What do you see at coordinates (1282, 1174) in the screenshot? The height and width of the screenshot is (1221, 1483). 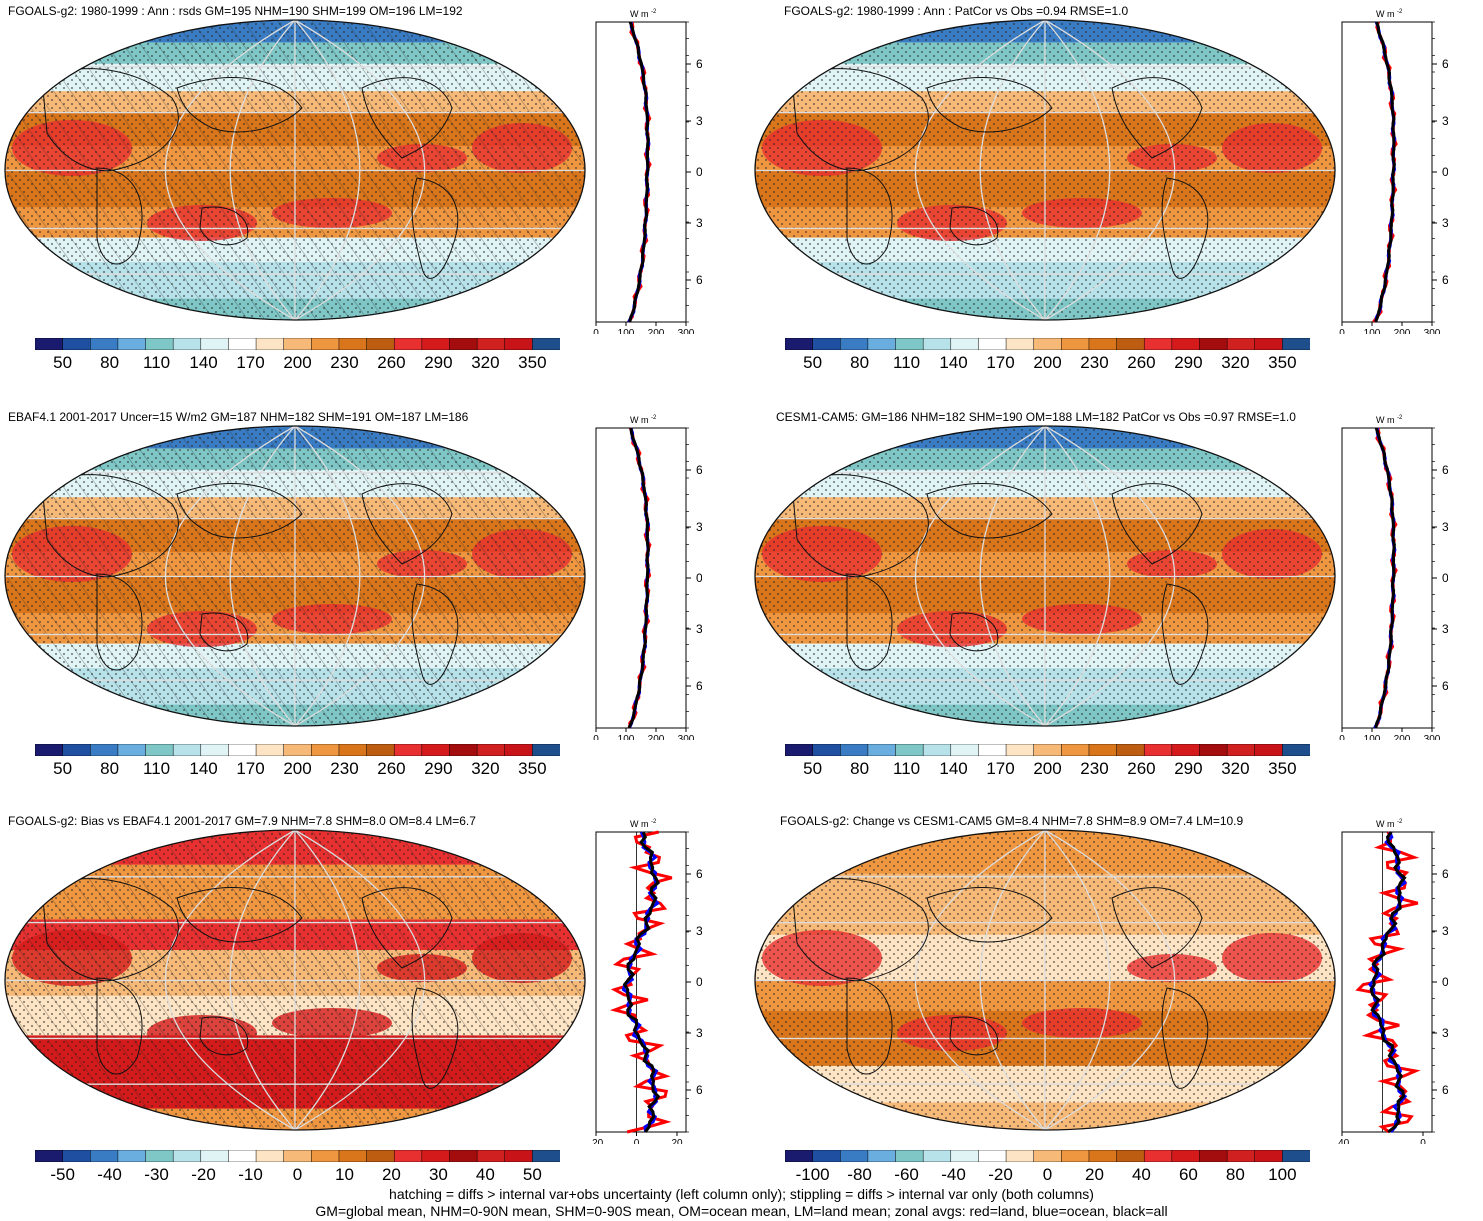 I see `colorbar-label: 100` at bounding box center [1282, 1174].